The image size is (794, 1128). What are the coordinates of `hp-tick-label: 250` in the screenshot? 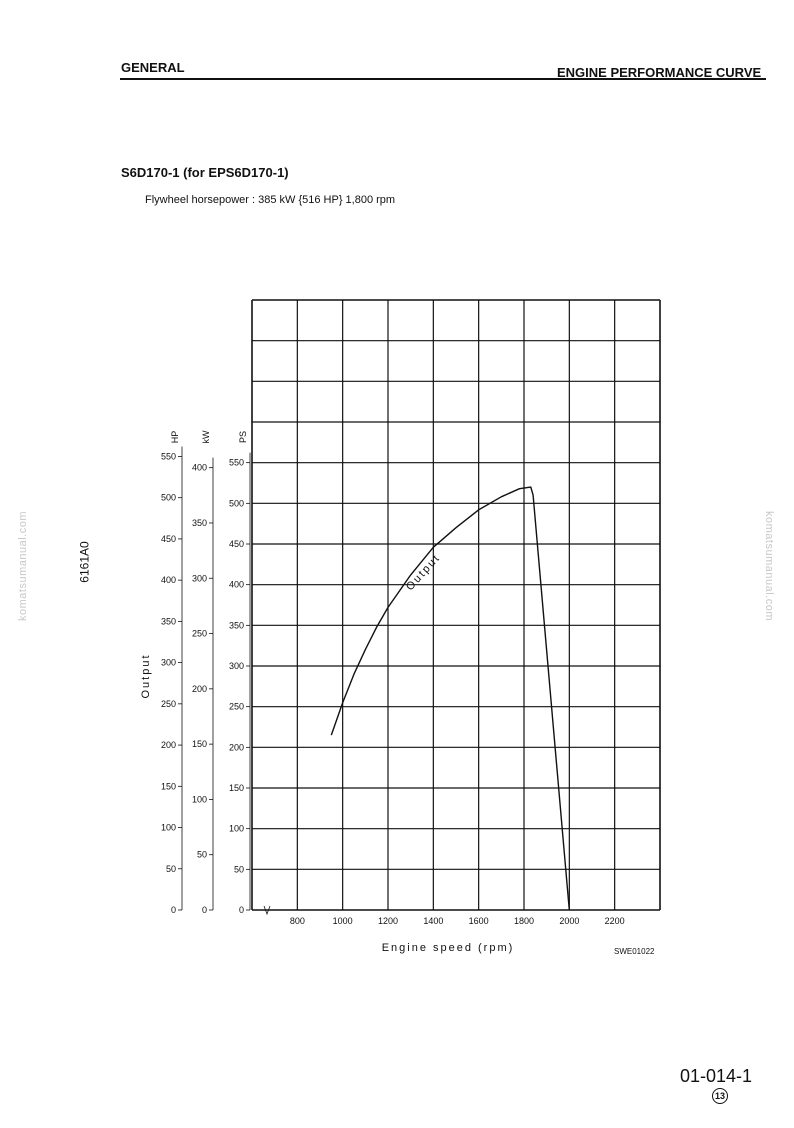 It's located at (168, 704).